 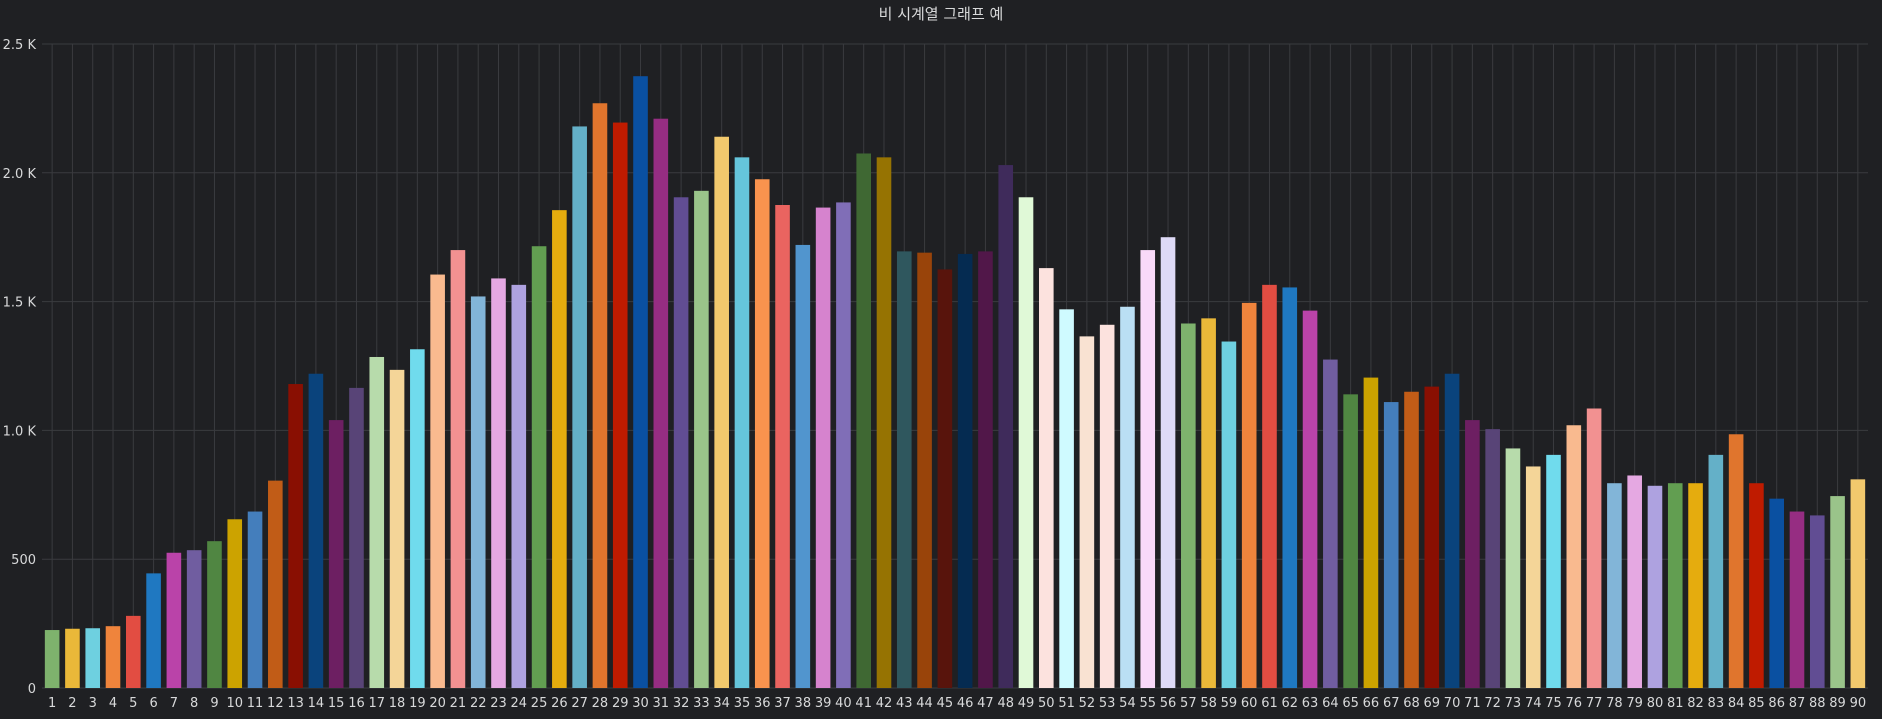 What do you see at coordinates (721, 703) in the screenshot?
I see `x-tick-label: 34` at bounding box center [721, 703].